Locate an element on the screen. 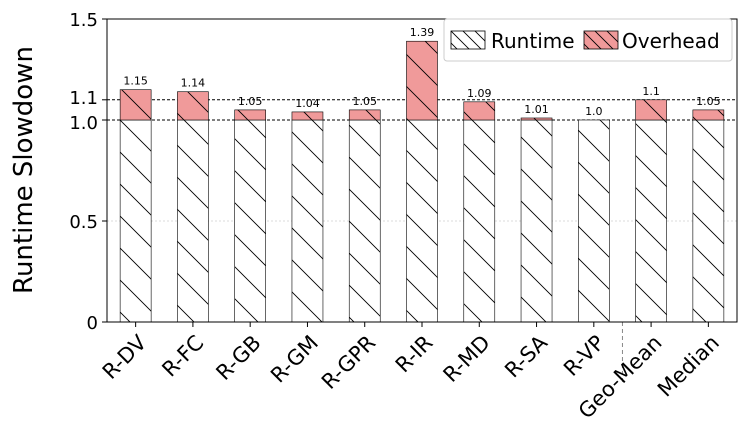 Image resolution: width=747 pixels, height=435 pixels. y-tick-label: 1.1 is located at coordinates (83, 98).